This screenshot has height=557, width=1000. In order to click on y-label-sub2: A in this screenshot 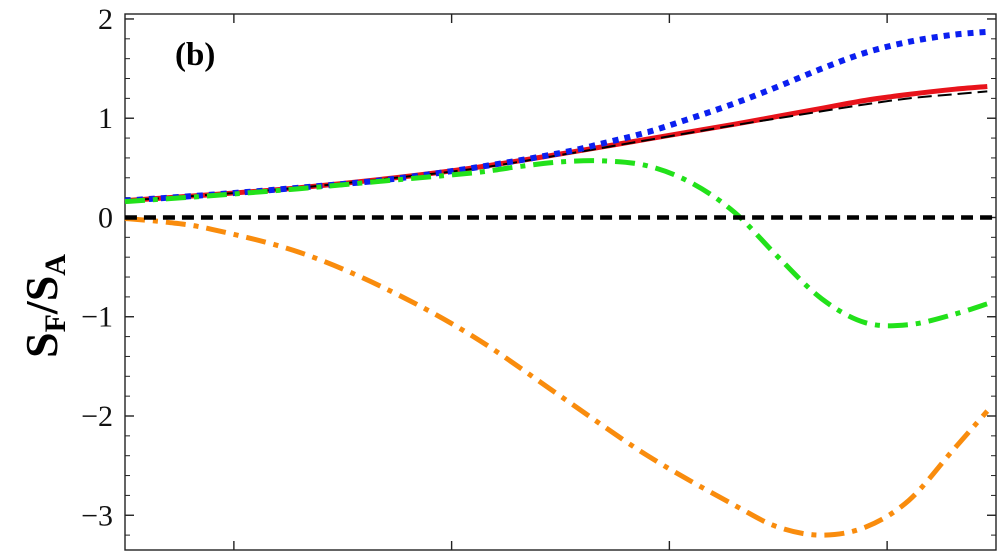, I will do `click(55, 265)`.